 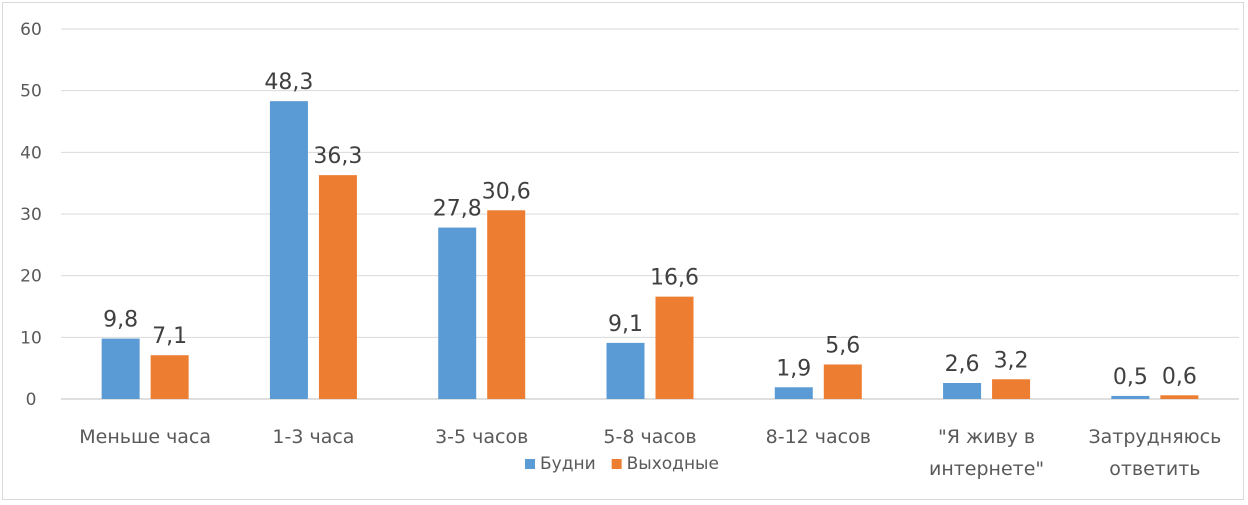 I want to click on data-label: 9,8, so click(x=120, y=320).